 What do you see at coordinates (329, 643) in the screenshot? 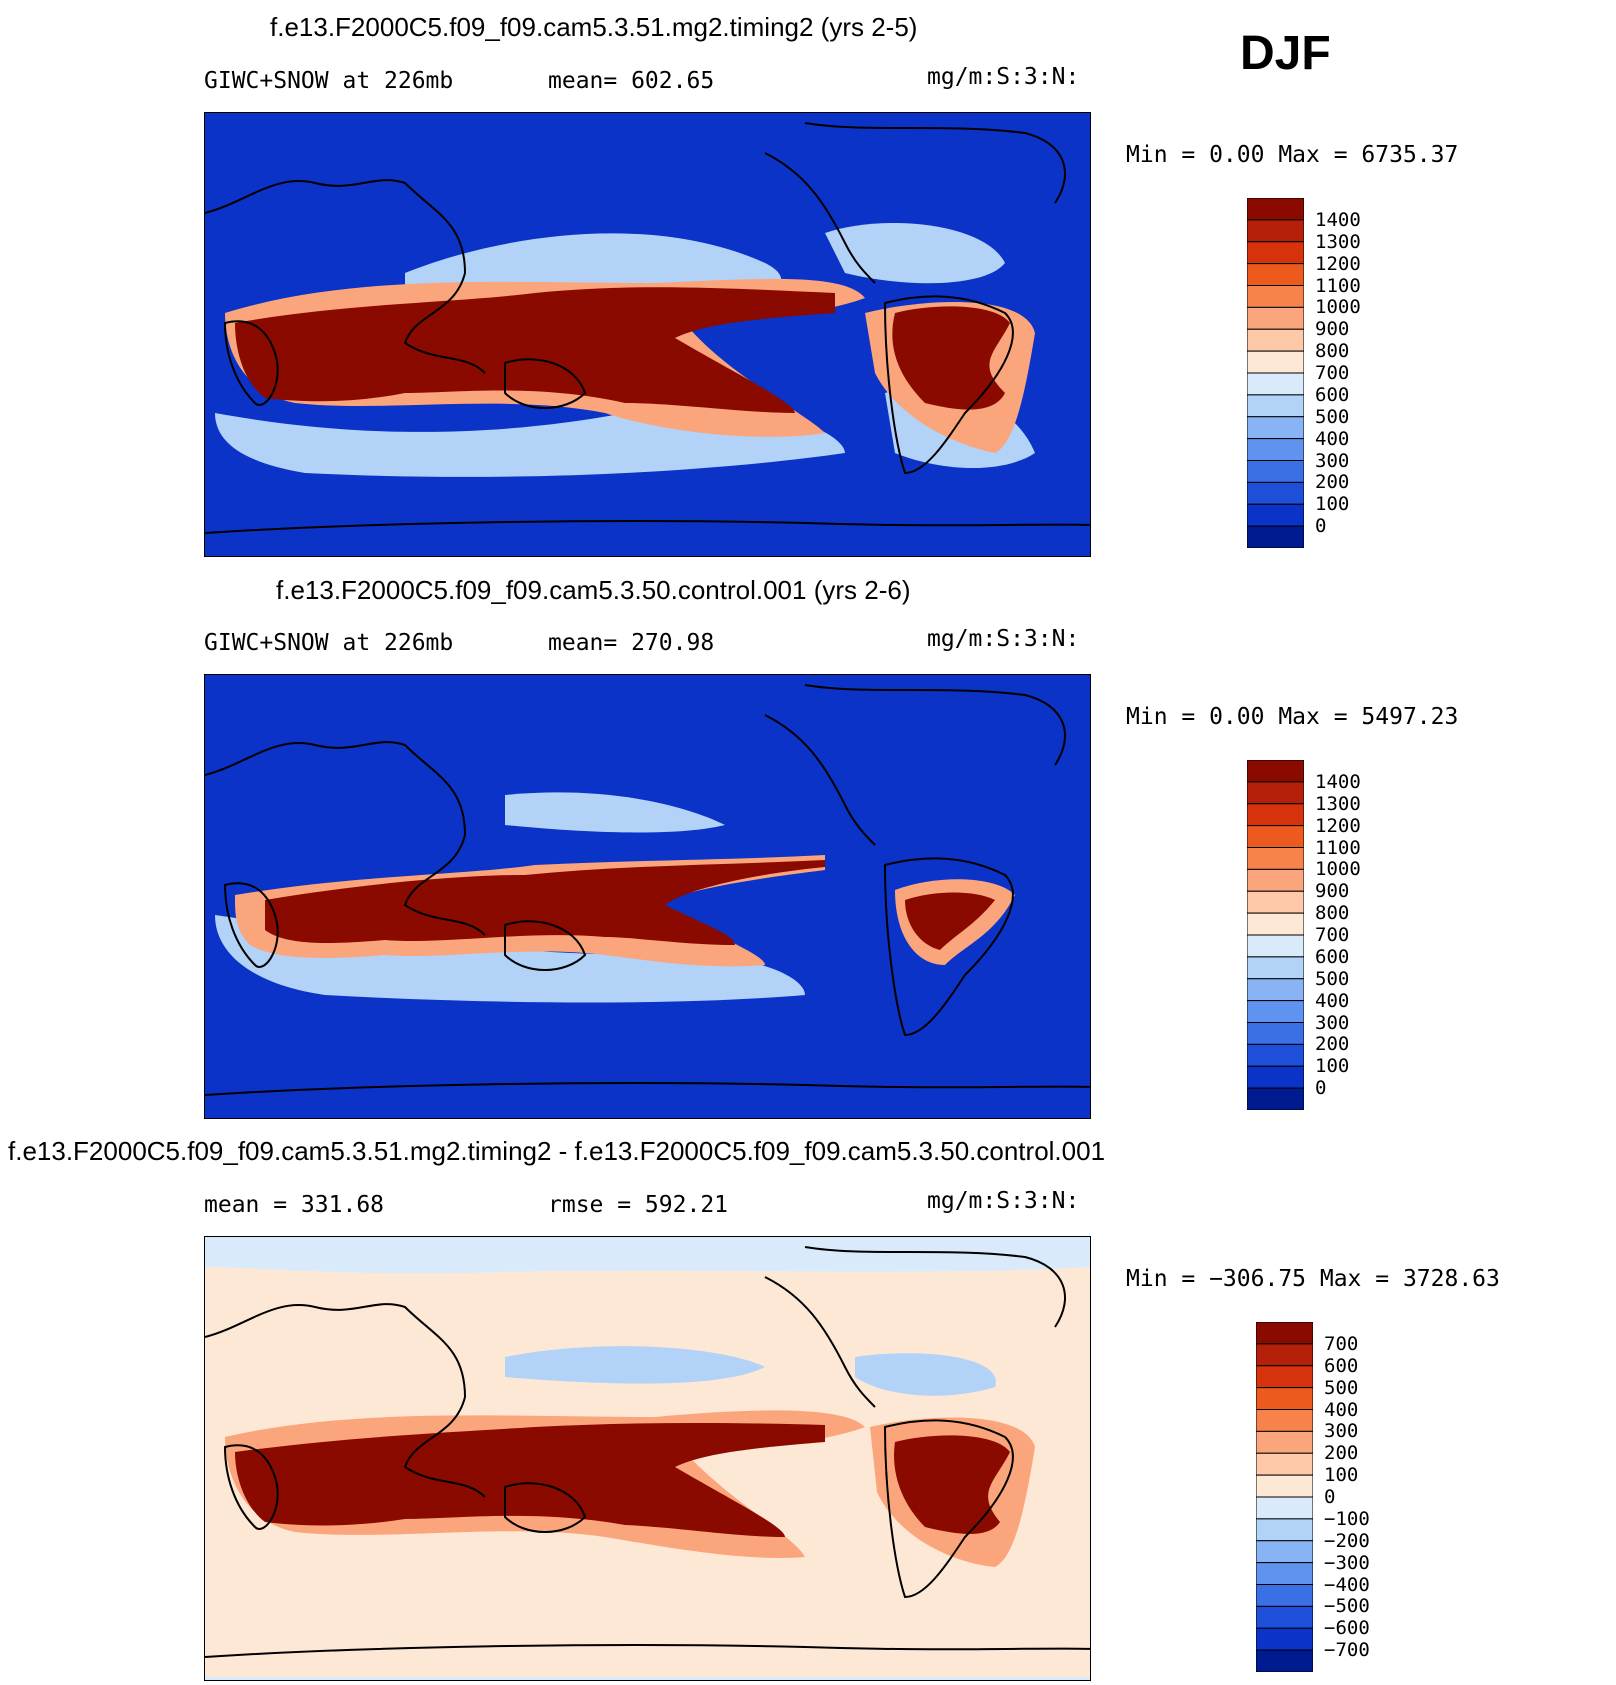
I see `panel2-variable-label: GIWC+SNOW at 226mb` at bounding box center [329, 643].